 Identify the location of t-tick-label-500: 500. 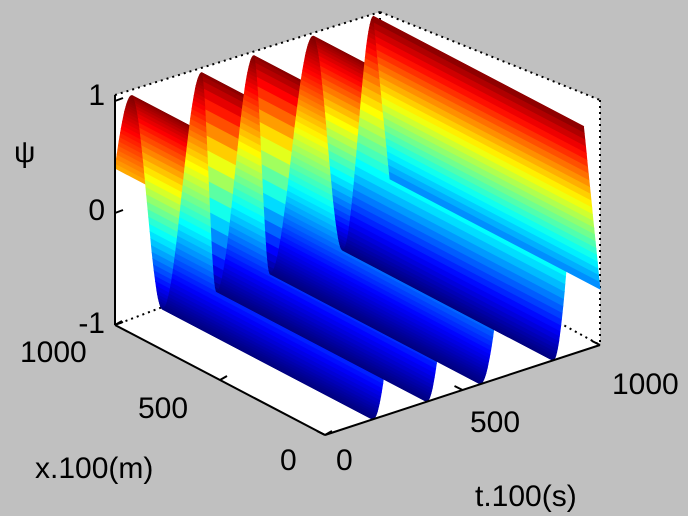
(495, 422).